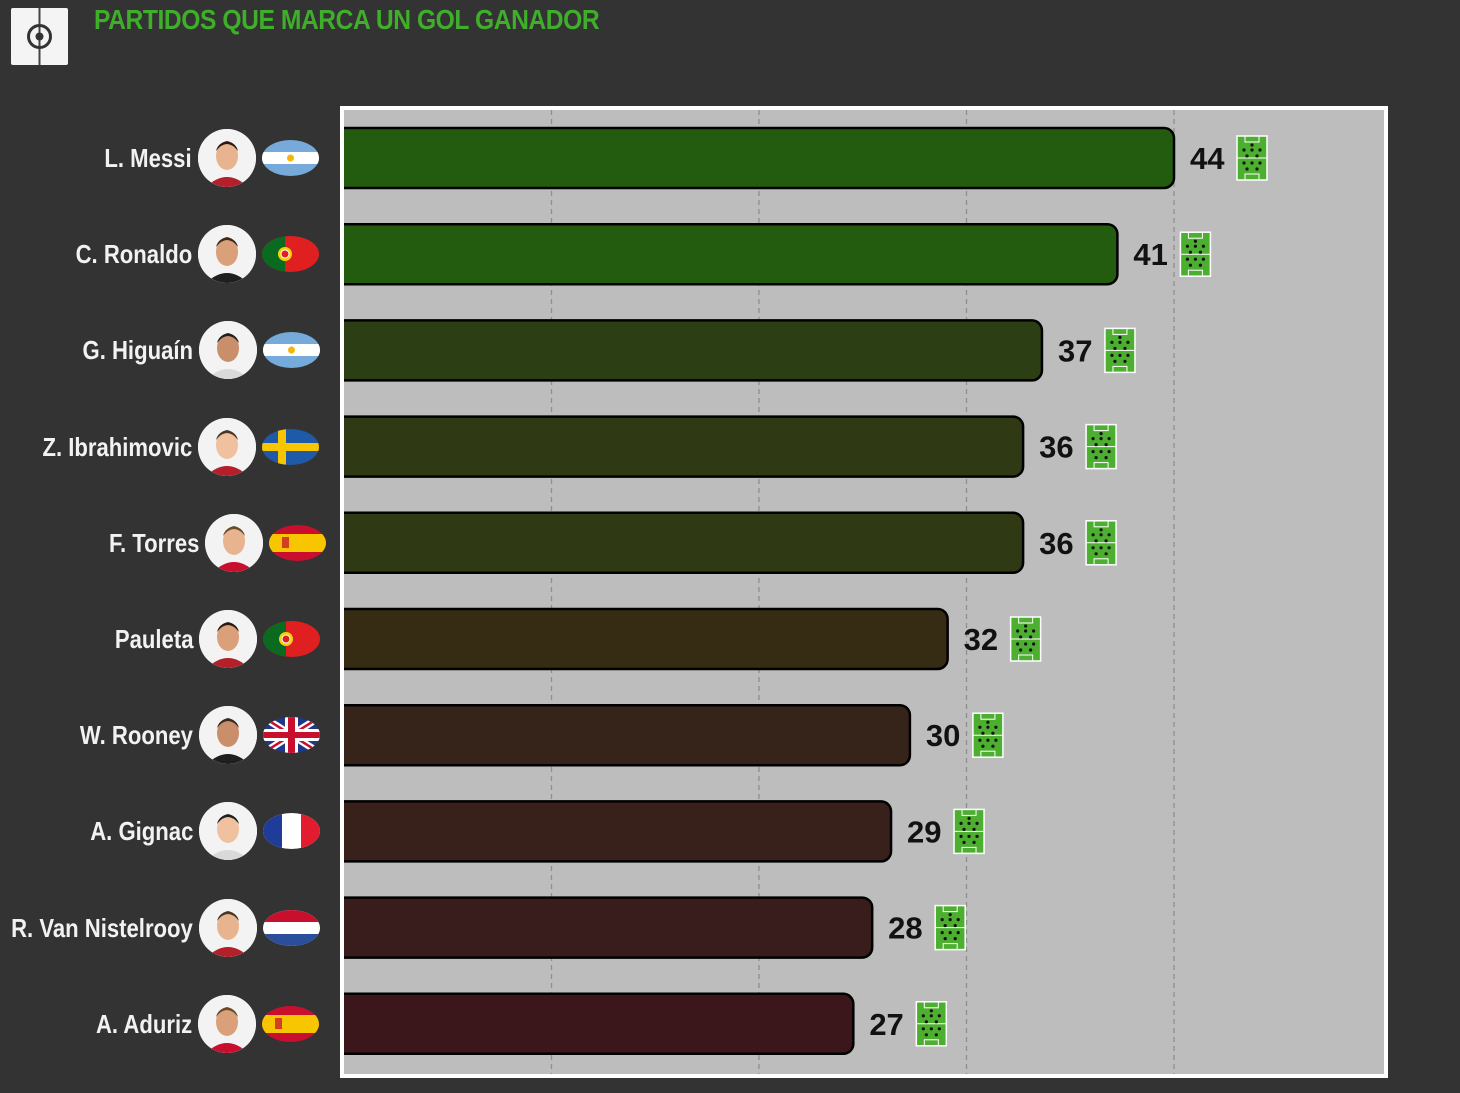 The height and width of the screenshot is (1093, 1460). Describe the element at coordinates (153, 542) in the screenshot. I see `player-name-label: F. Torres` at that location.